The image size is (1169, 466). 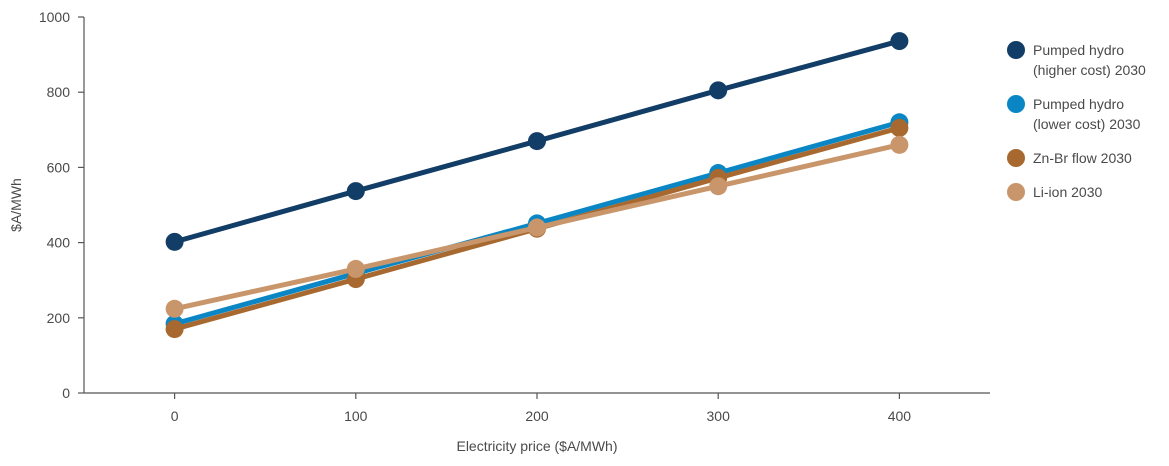 I want to click on x-axis-title: Electricity price ($A/MWh), so click(x=536, y=446).